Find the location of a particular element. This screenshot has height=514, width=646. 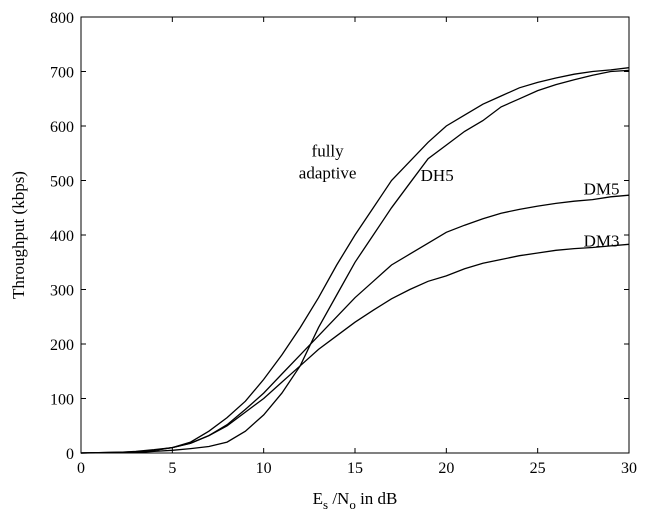

series-label-line: adaptive is located at coordinates (328, 172).